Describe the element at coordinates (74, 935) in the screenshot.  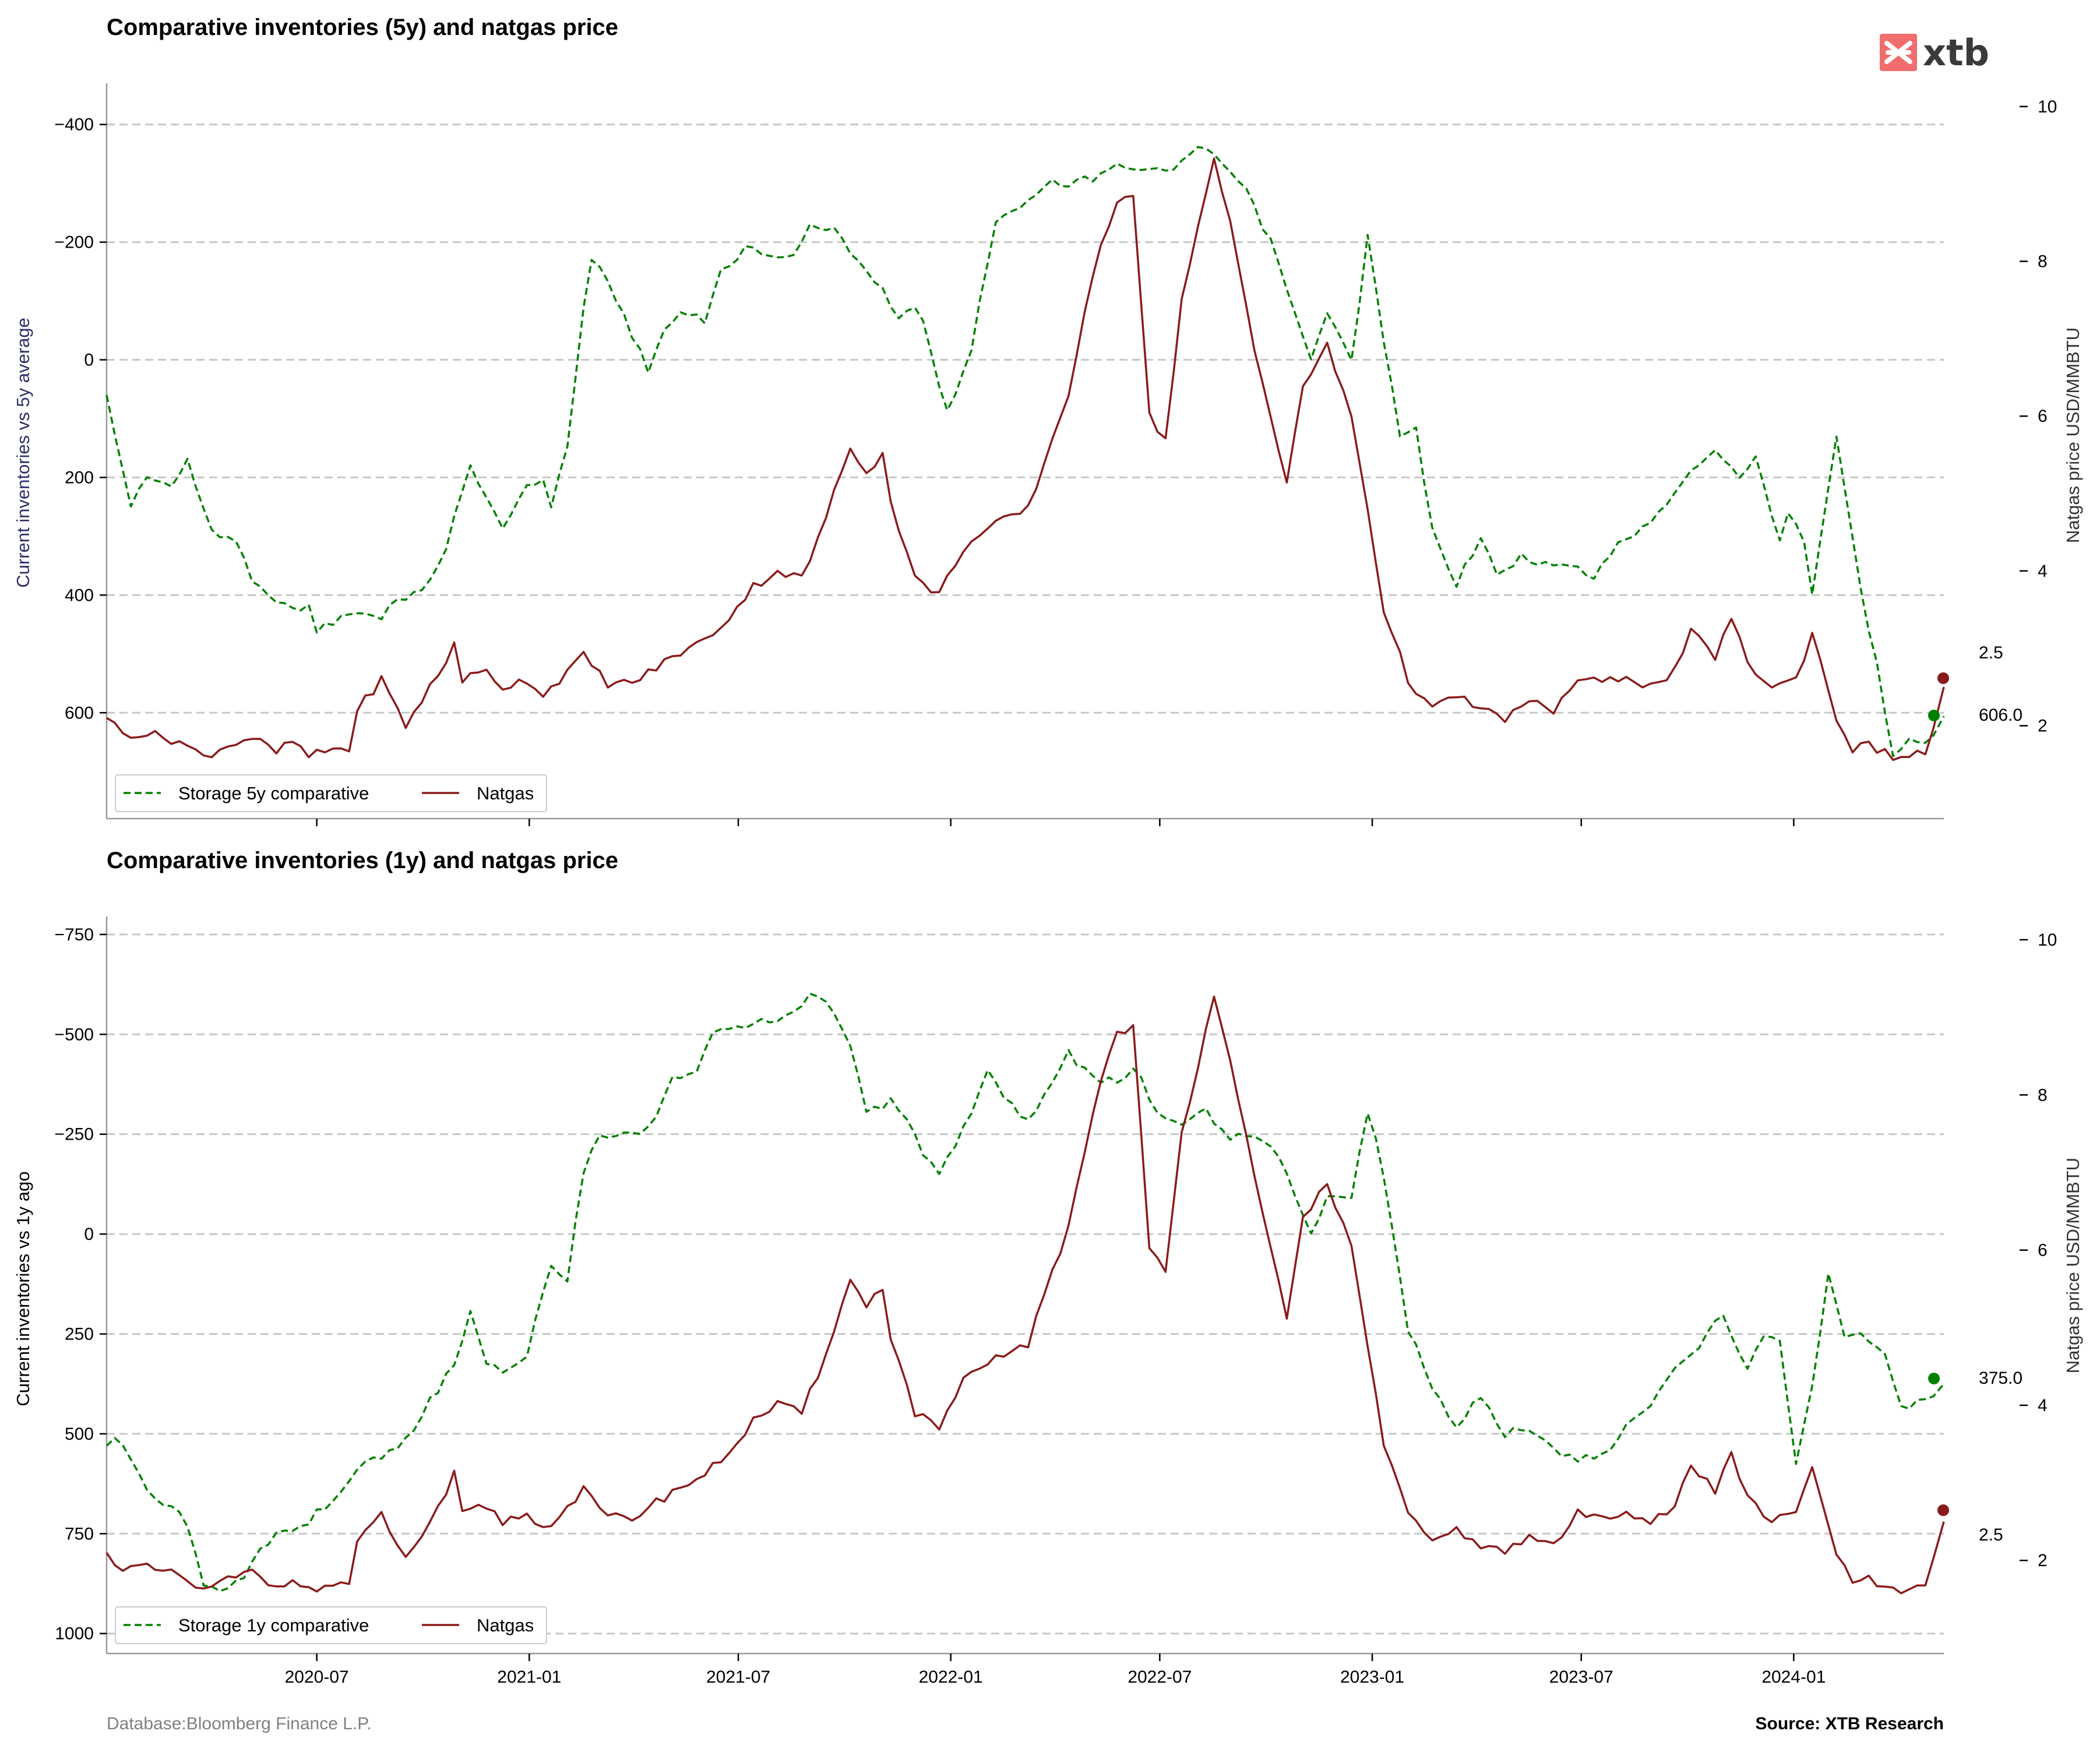
I see `left-tick-label: −750` at that location.